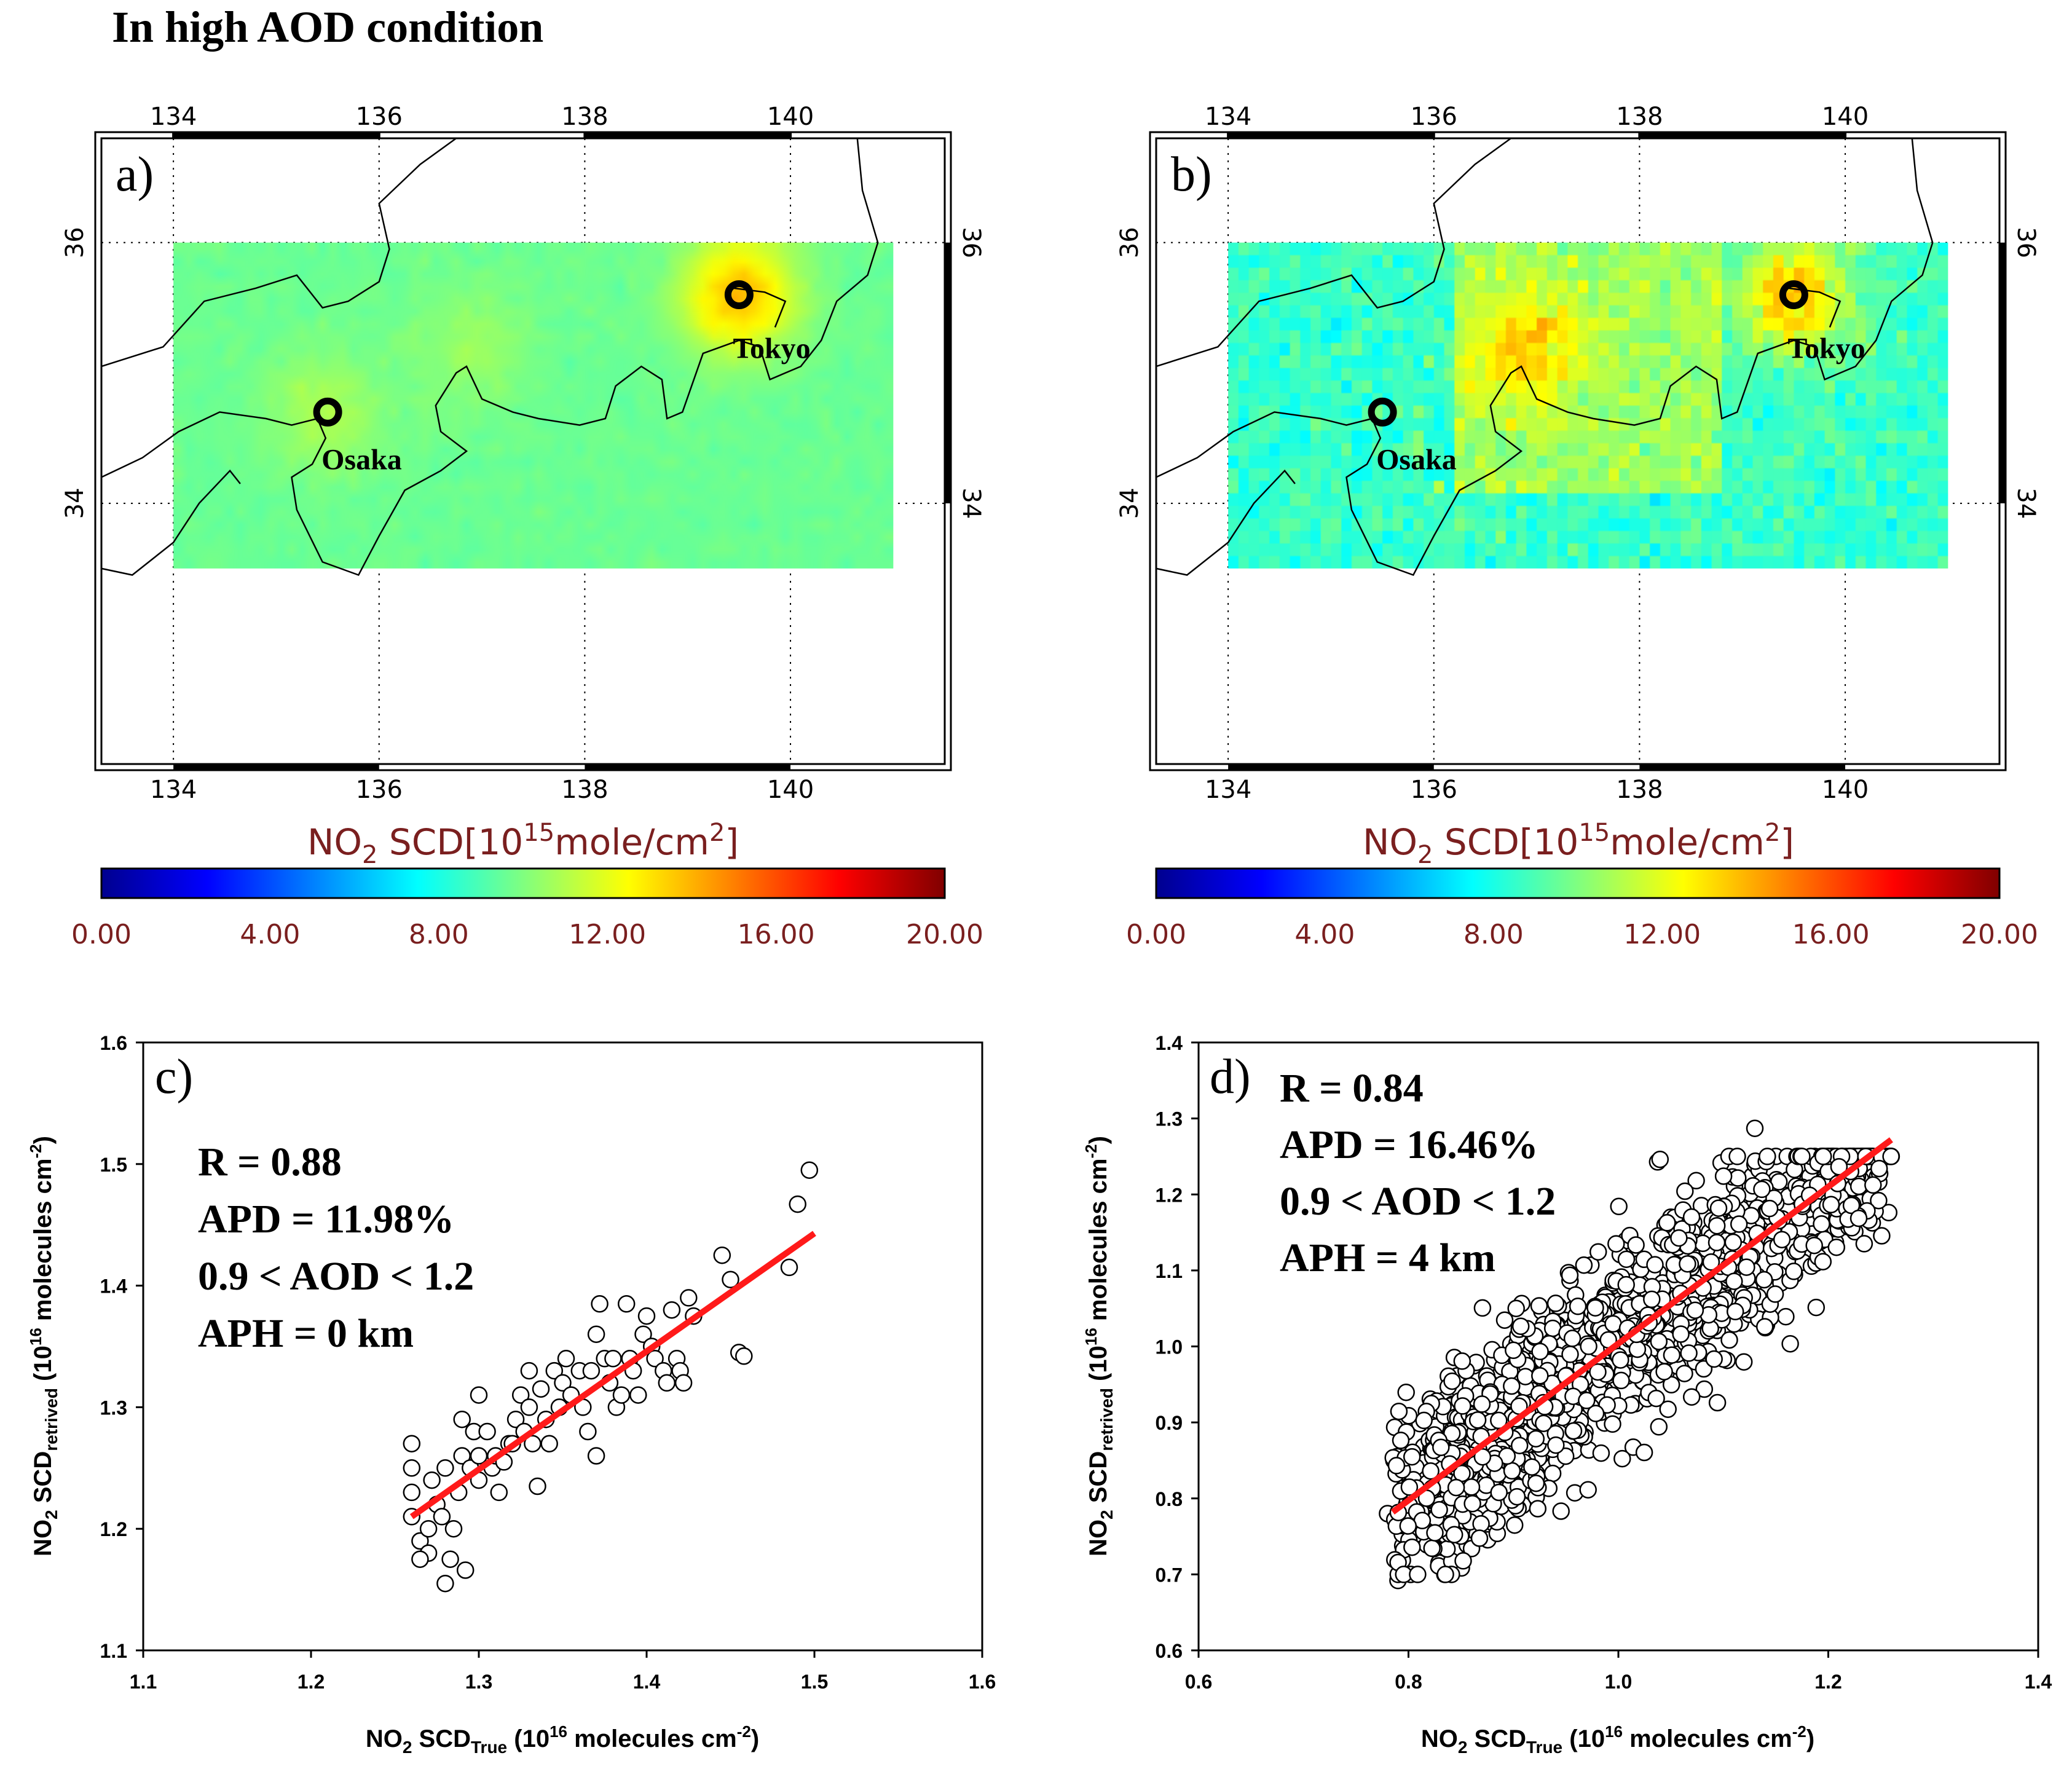  Describe the element at coordinates (2026, 503) in the screenshot. I see `lat-tick-label-right: 34` at that location.